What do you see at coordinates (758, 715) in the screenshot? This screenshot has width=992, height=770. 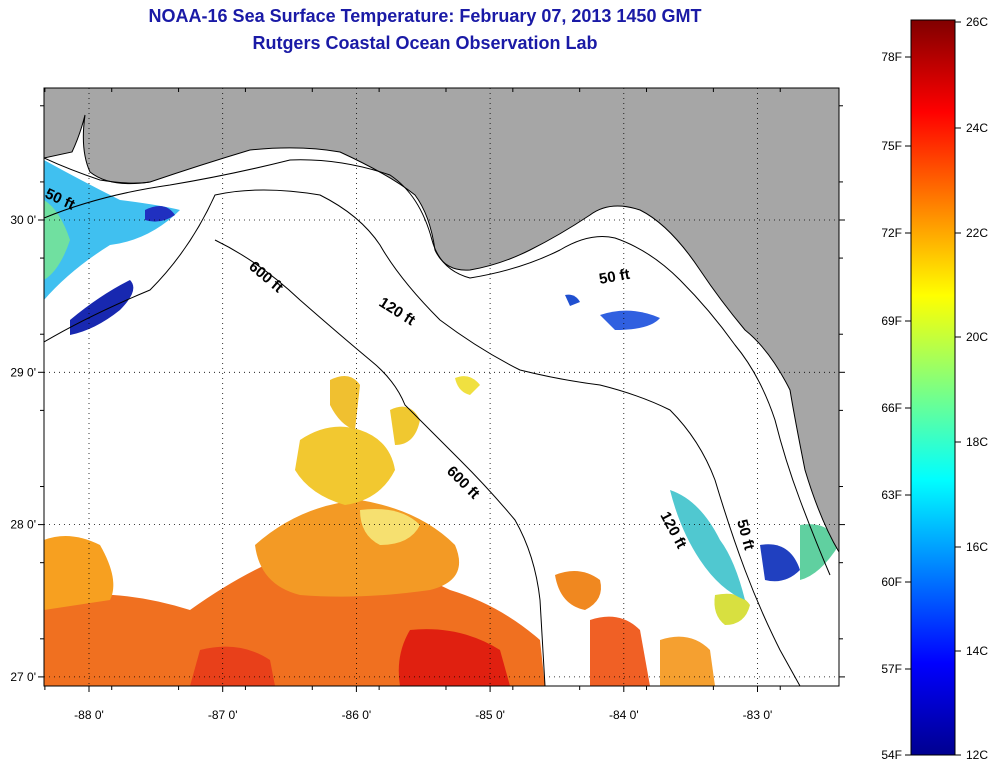 I see `lon-tick-label-5: -83 0'` at bounding box center [758, 715].